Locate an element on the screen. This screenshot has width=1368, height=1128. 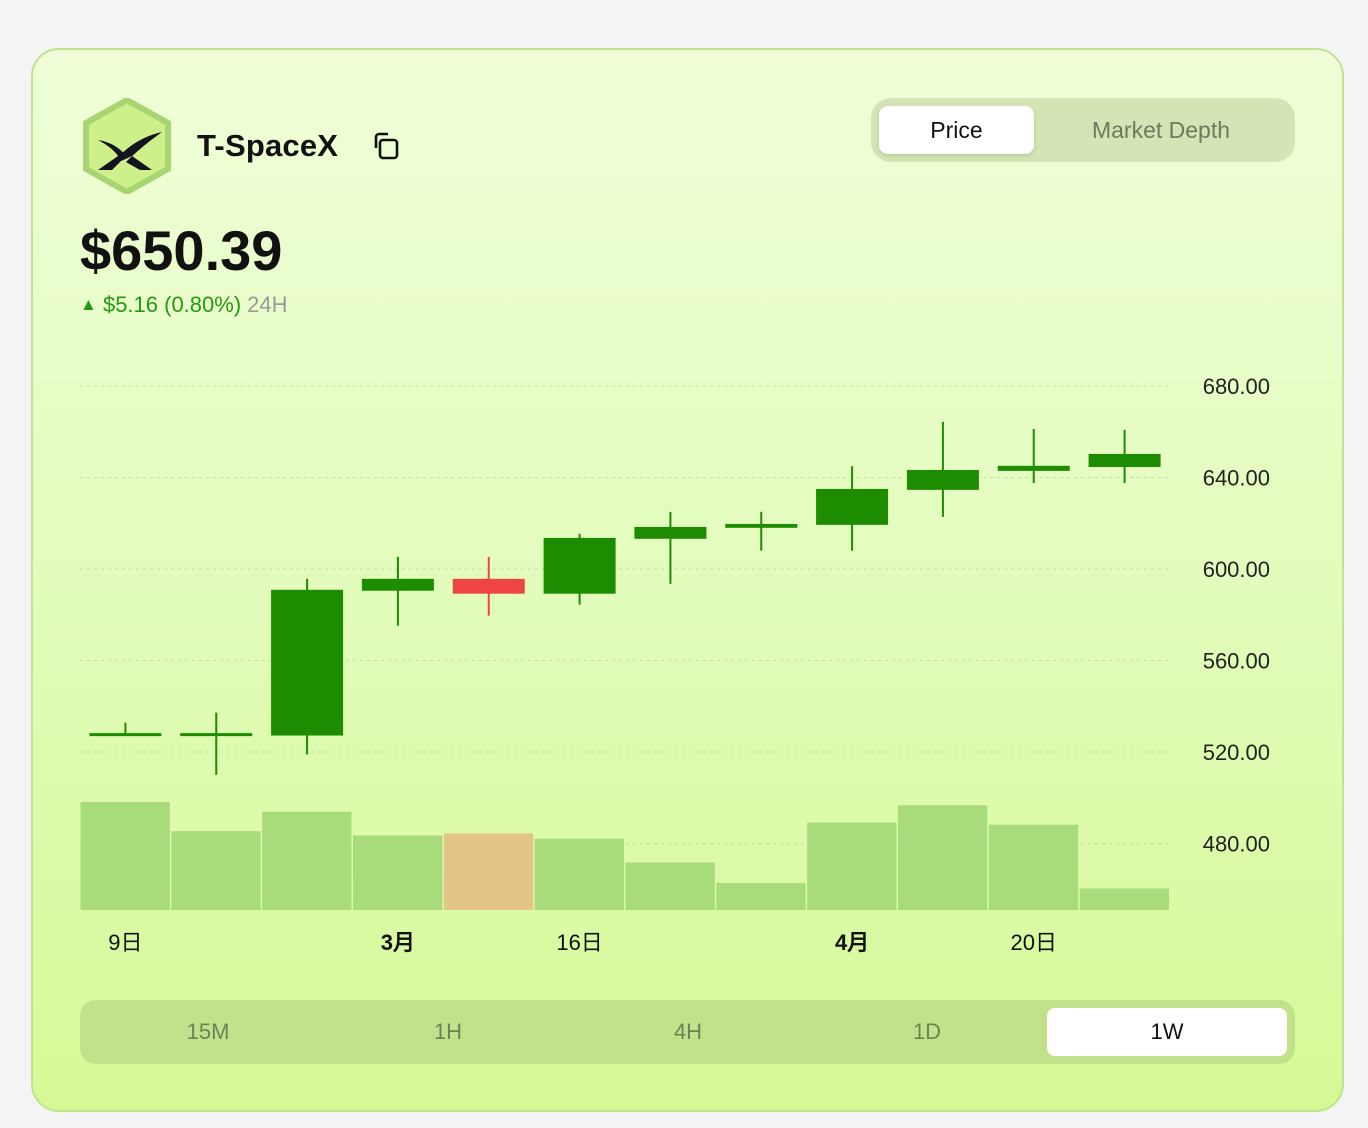
x-axis-label: 4月 is located at coordinates (852, 942).